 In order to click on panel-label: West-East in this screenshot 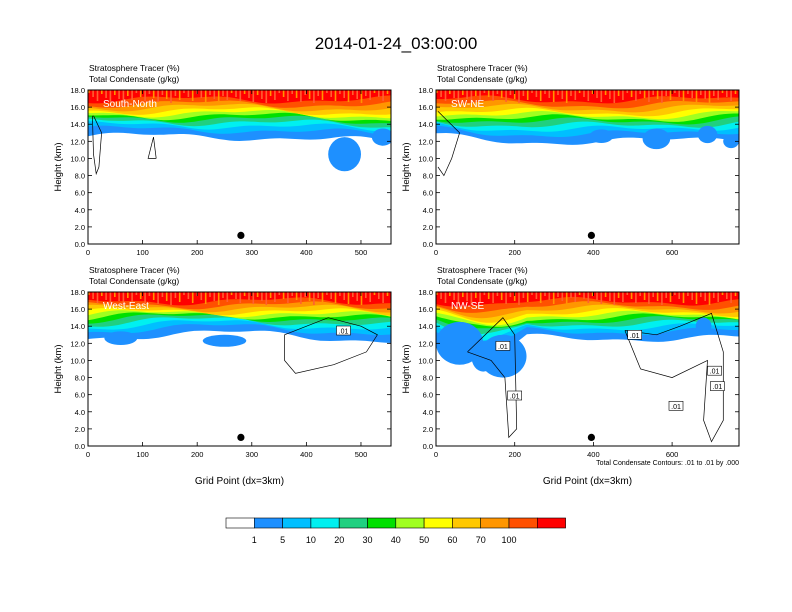, I will do `click(126, 306)`.